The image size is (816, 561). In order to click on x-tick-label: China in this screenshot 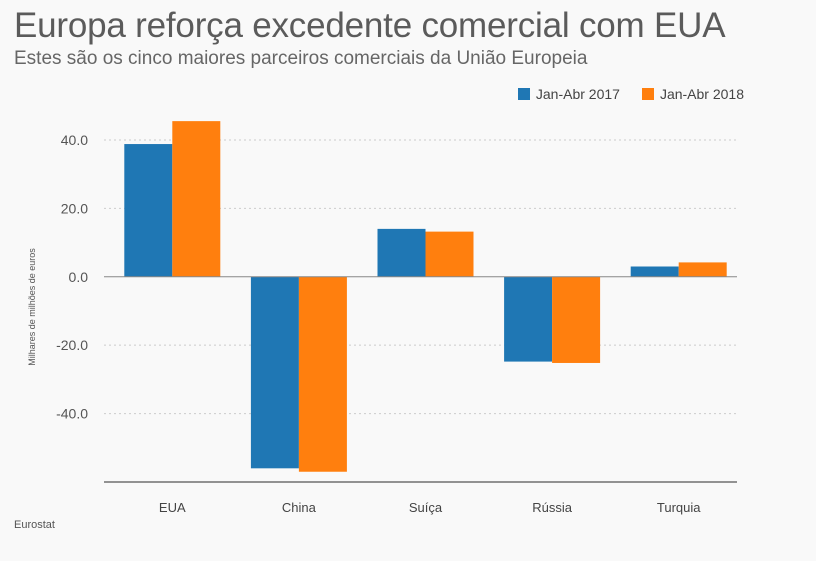, I will do `click(299, 507)`.